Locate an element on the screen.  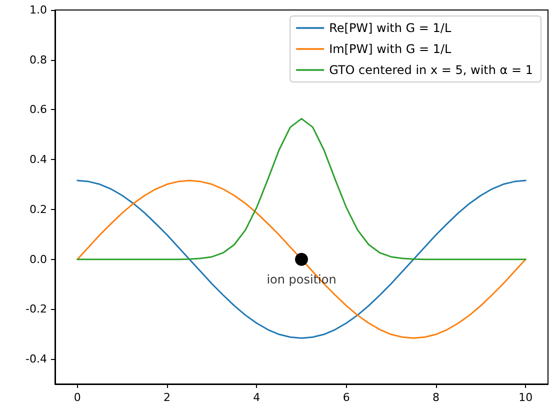
y-tick-label: 0.0 is located at coordinates (38, 259).